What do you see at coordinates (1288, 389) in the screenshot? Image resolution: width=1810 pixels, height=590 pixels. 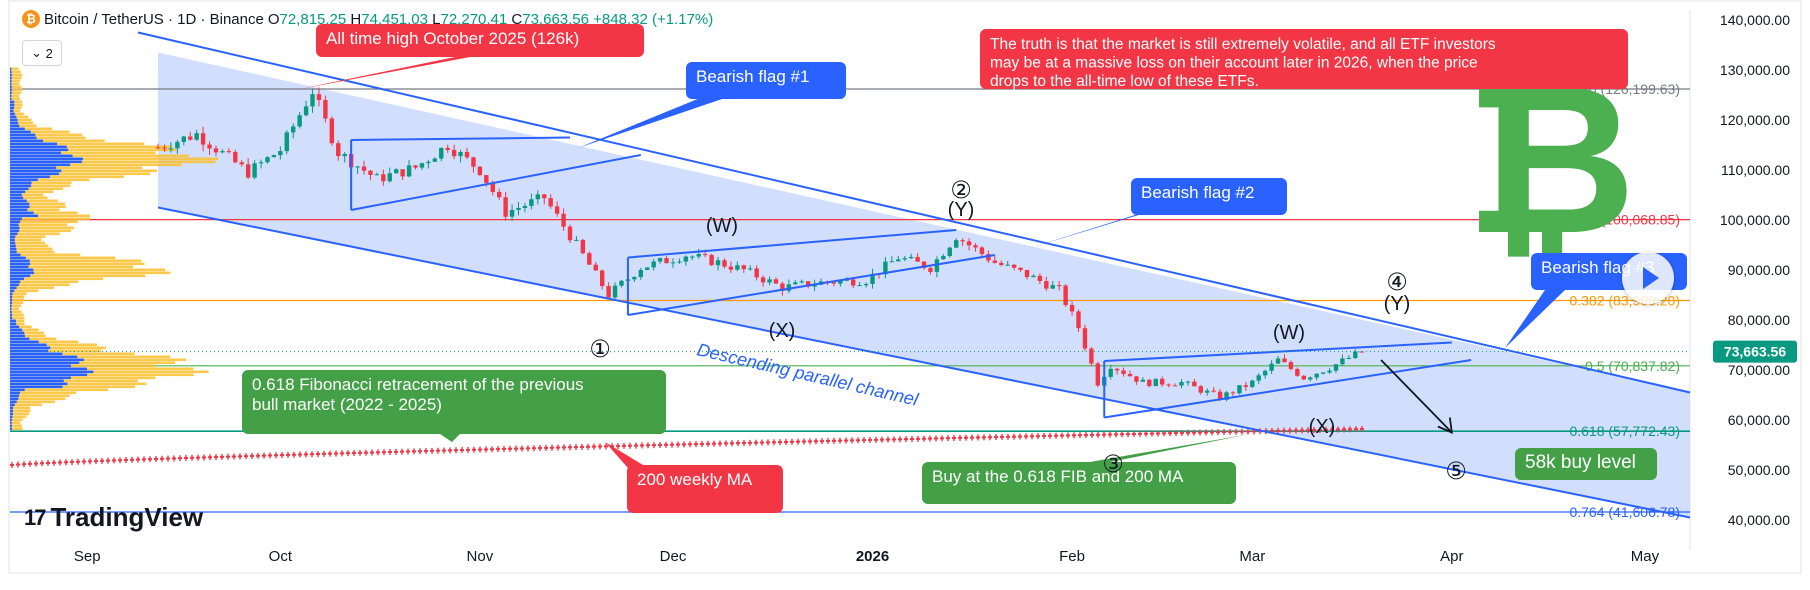 I see `flag-3-lower` at bounding box center [1288, 389].